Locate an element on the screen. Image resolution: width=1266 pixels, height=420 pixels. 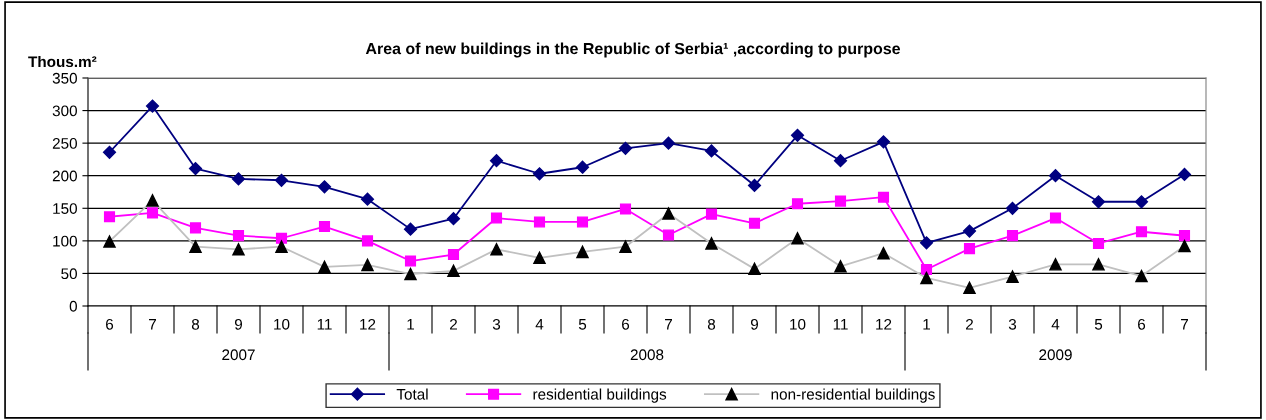
y-tick-label: 300 is located at coordinates (64, 111).